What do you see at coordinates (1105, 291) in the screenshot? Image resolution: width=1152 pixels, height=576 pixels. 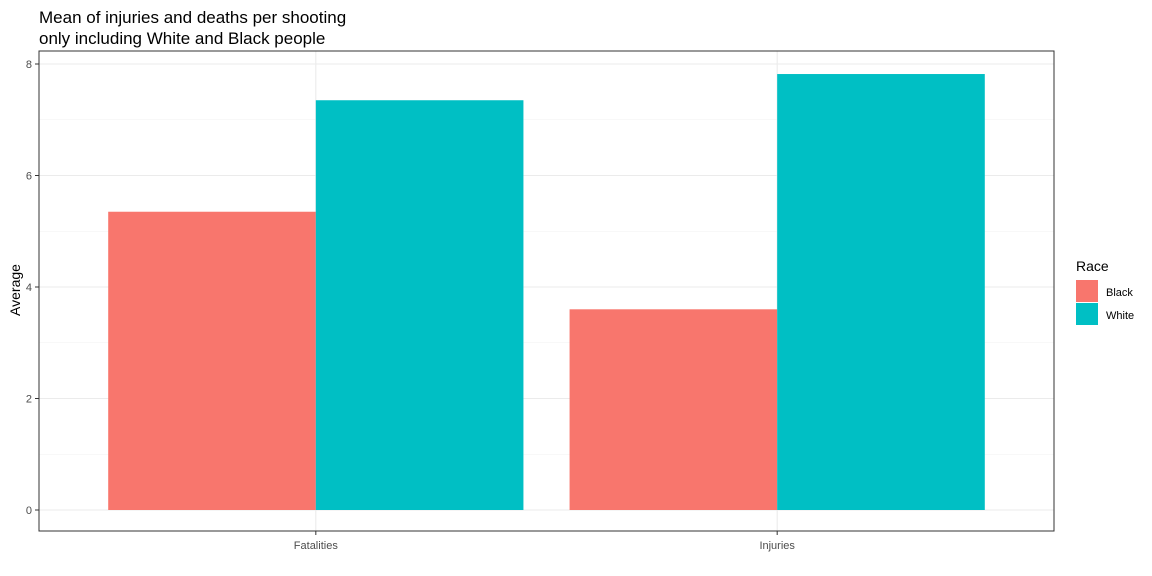 I see `legend: Race Black White` at bounding box center [1105, 291].